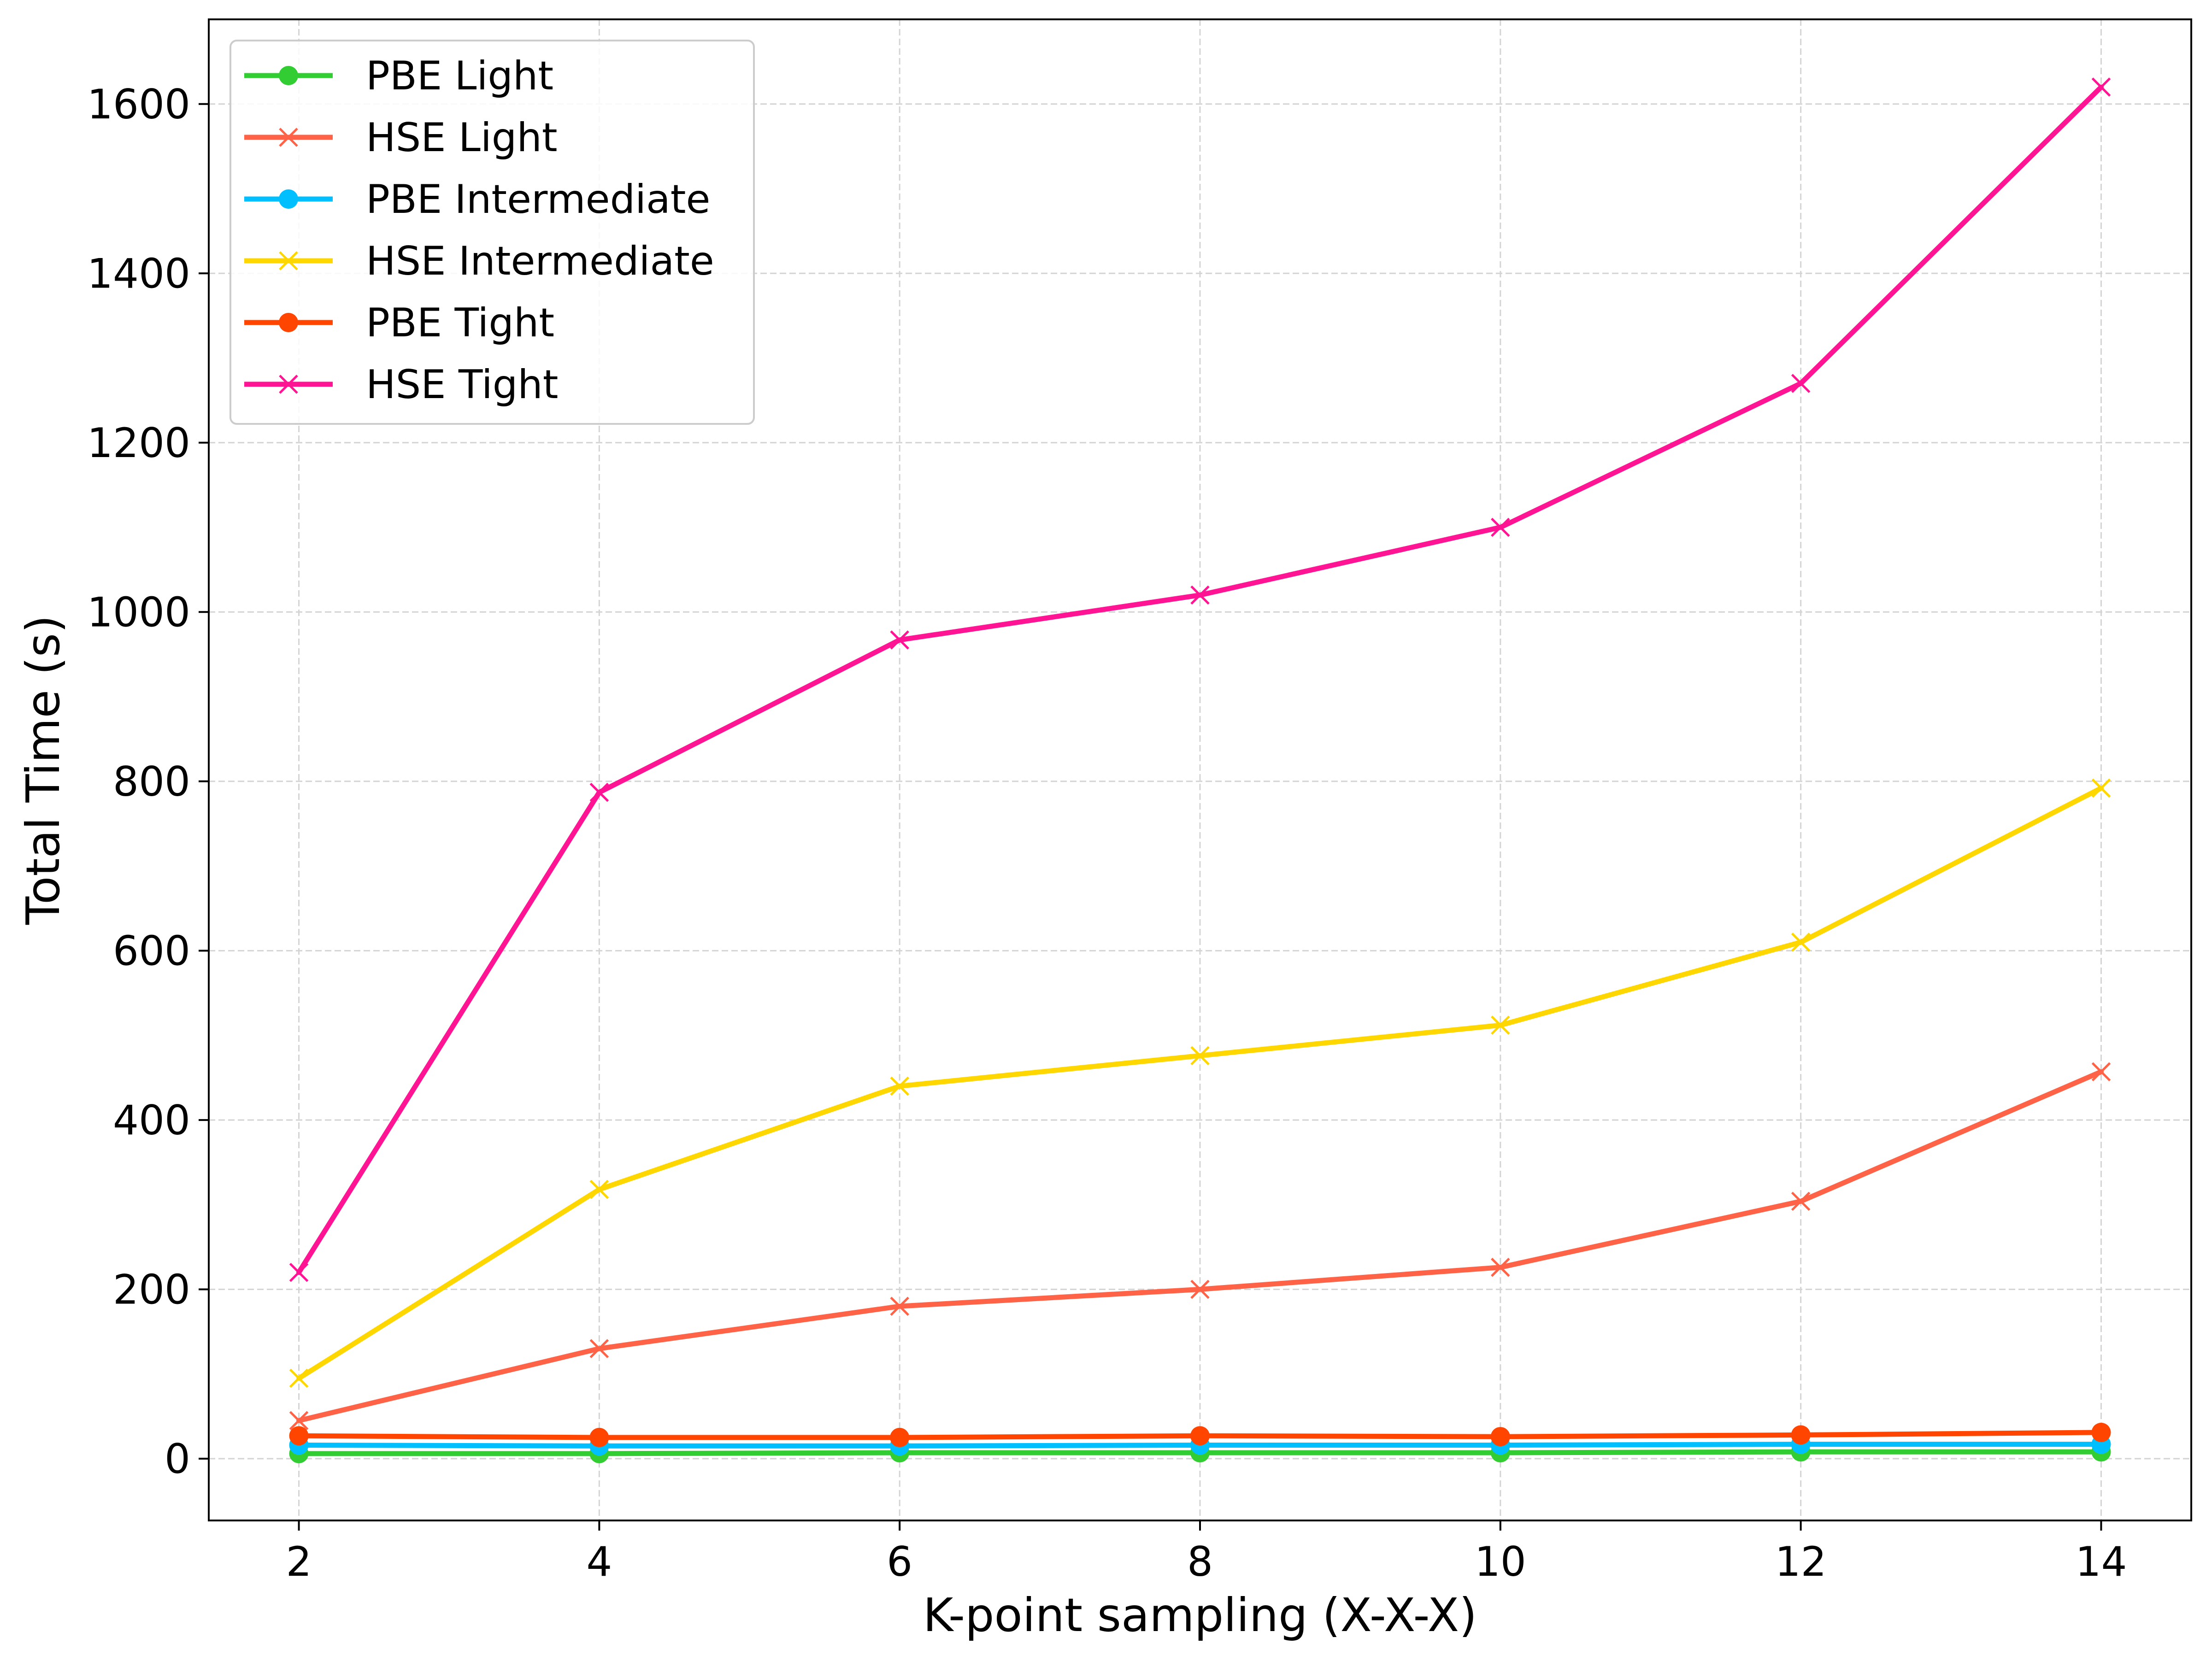 This screenshot has height=1661, width=2212. Describe the element at coordinates (177, 1459) in the screenshot. I see `y-tick-label: 0` at that location.